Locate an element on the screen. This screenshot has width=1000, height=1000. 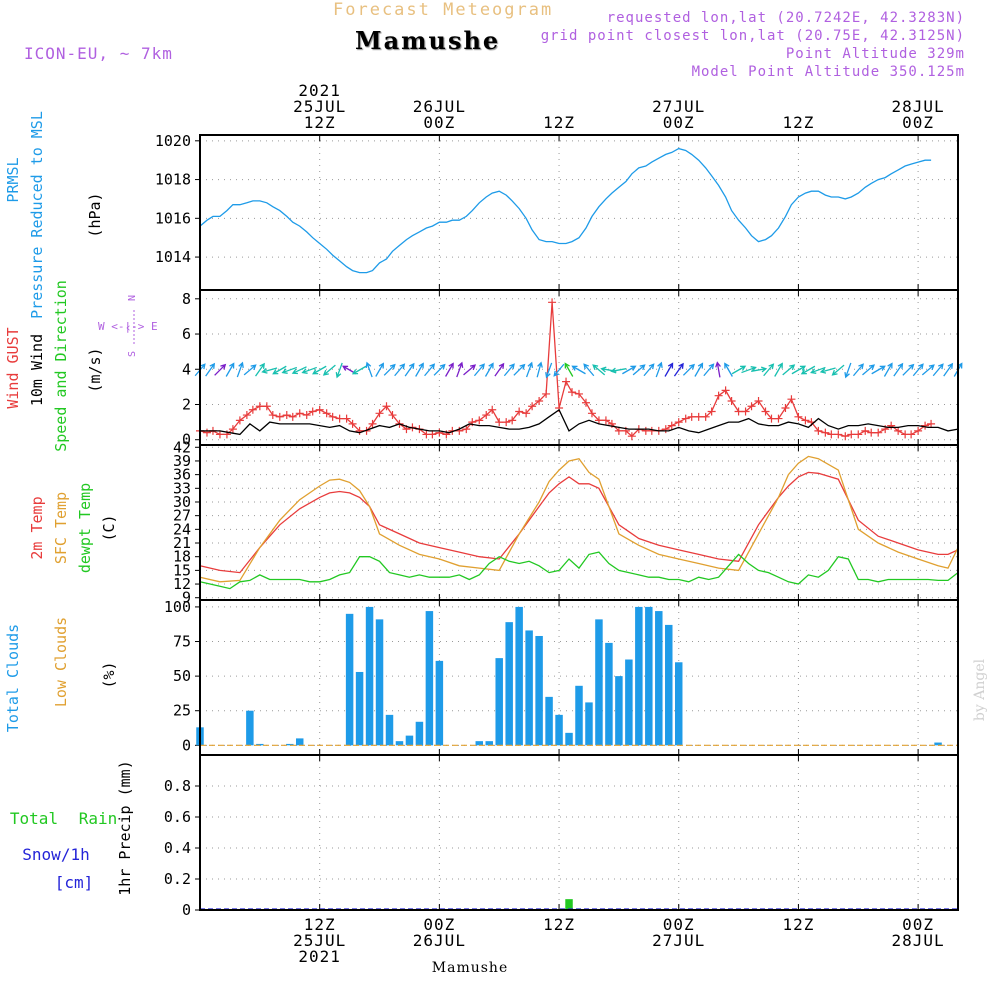
top-time-label: 27JUL is located at coordinates (678, 106).